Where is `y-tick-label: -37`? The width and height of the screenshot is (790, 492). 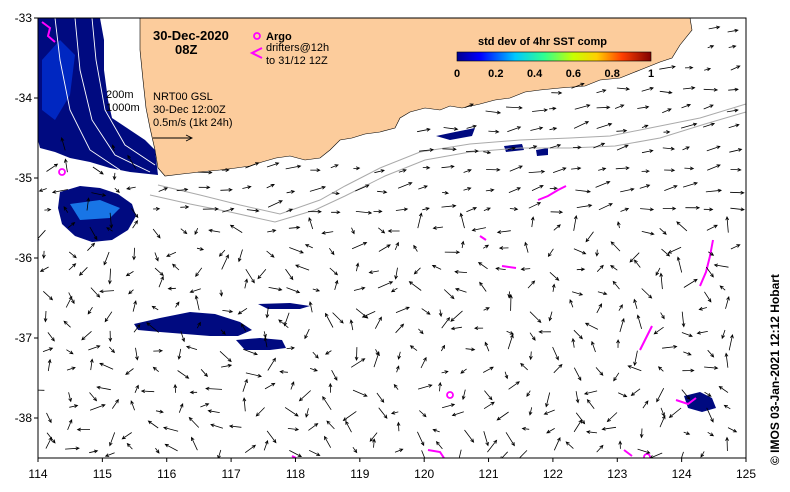 y-tick-label: -37 is located at coordinates (24, 338).